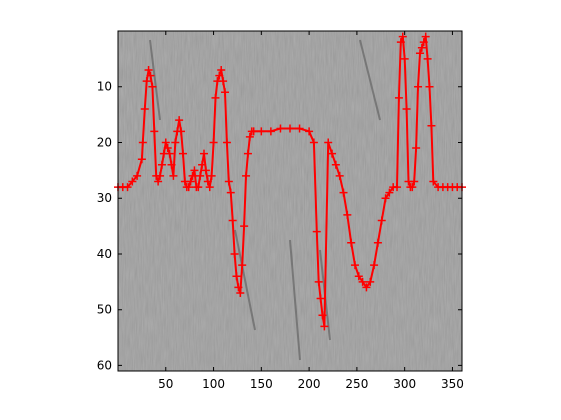 Image resolution: width=561 pixels, height=420 pixels. I want to click on y-tick-label: 60, so click(104, 365).